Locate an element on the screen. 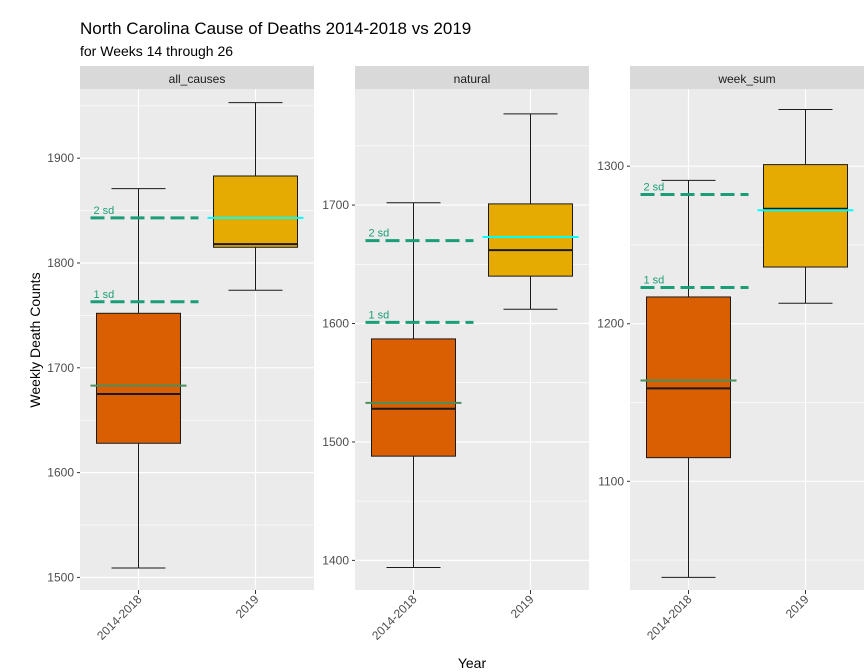 This screenshot has height=672, width=864. facet-strip-label: week_sum is located at coordinates (746, 79).